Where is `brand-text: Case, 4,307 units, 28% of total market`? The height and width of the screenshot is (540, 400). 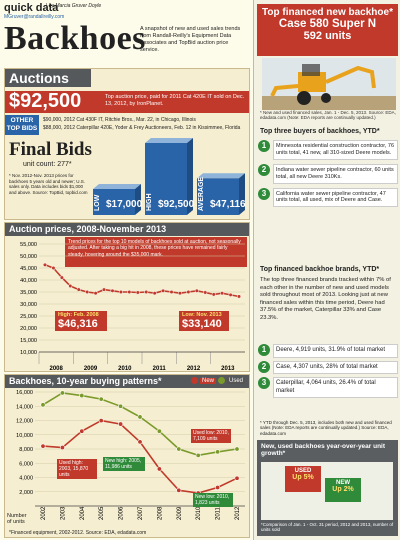
brand-text: Case, 4,307 units, 28% of total market is located at coordinates (335, 367).